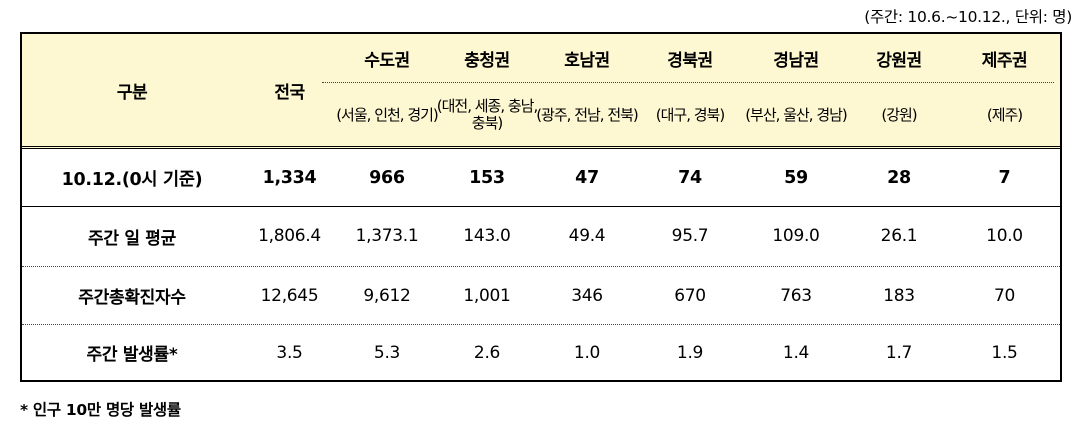  Describe the element at coordinates (132, 179) in the screenshot. I see `row-label: 10.12.(0시 기준)` at that location.